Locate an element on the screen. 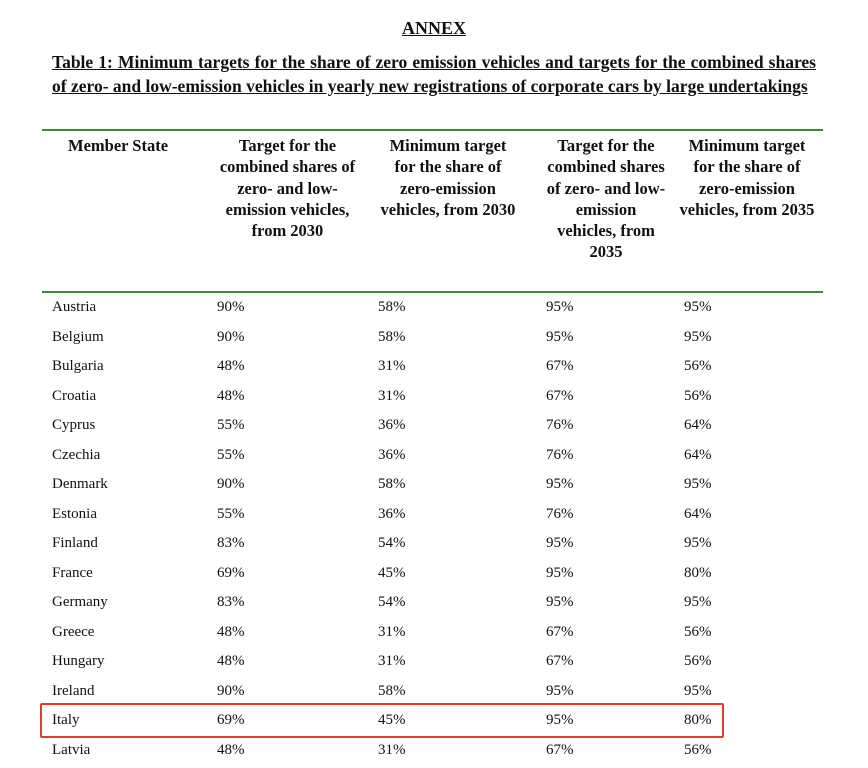 The width and height of the screenshot is (868, 768). member-state-cell: Cyprus is located at coordinates (74, 425).